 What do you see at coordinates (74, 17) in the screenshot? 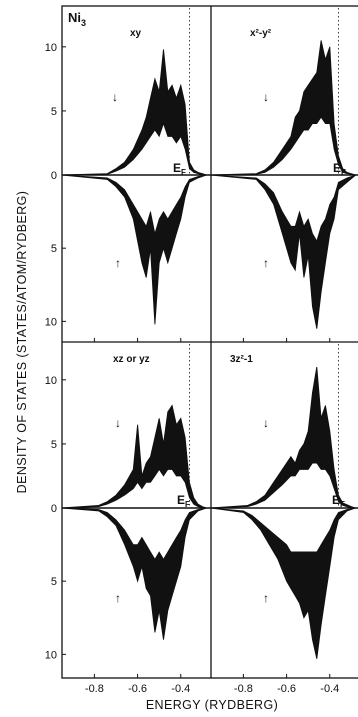
I see `system-label-main: Ni` at bounding box center [74, 17].